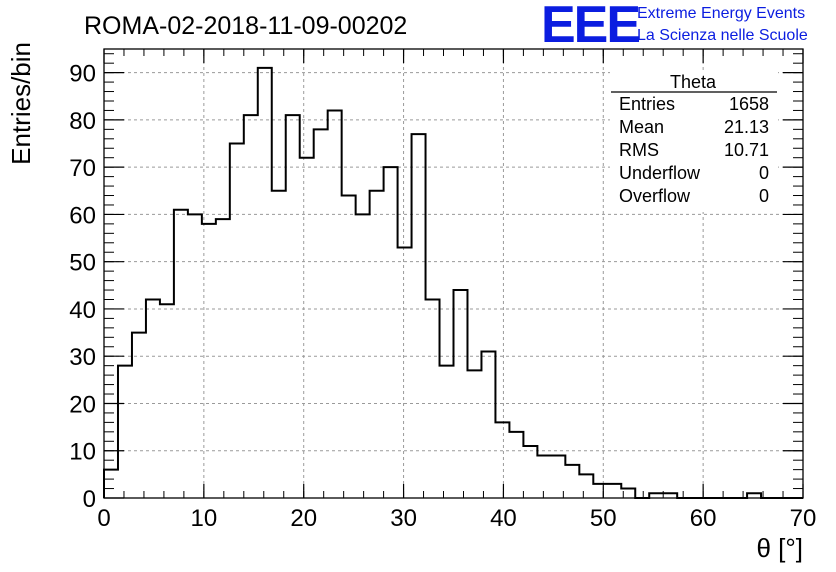 This screenshot has width=836, height=572. Describe the element at coordinates (82, 310) in the screenshot. I see `y-tick-label: 40` at that location.